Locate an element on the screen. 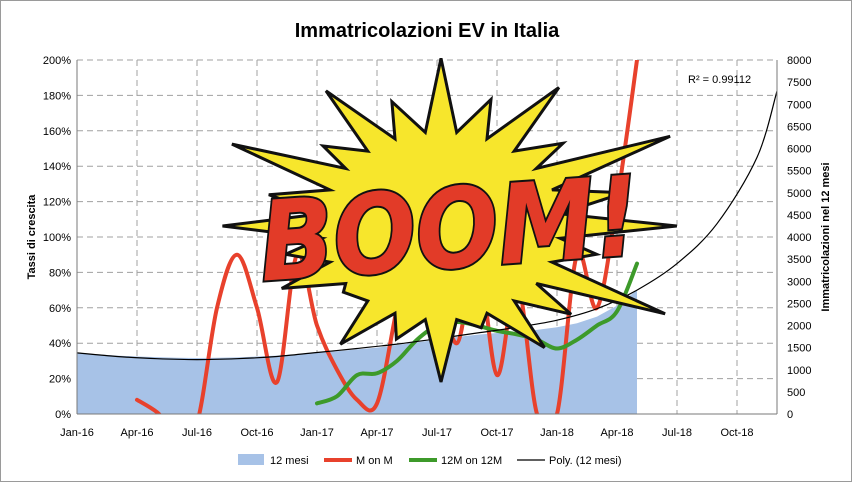  y-left-tick-label: 120% is located at coordinates (57, 203).